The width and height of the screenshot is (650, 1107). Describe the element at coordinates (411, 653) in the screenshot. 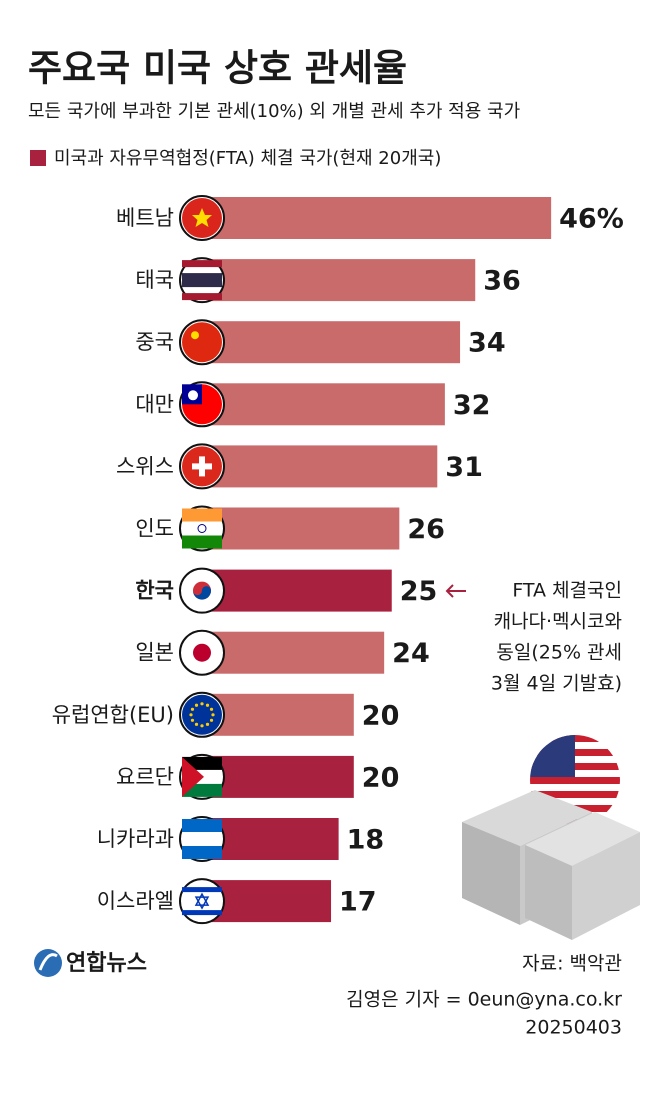

I see `value-label: 24` at that location.